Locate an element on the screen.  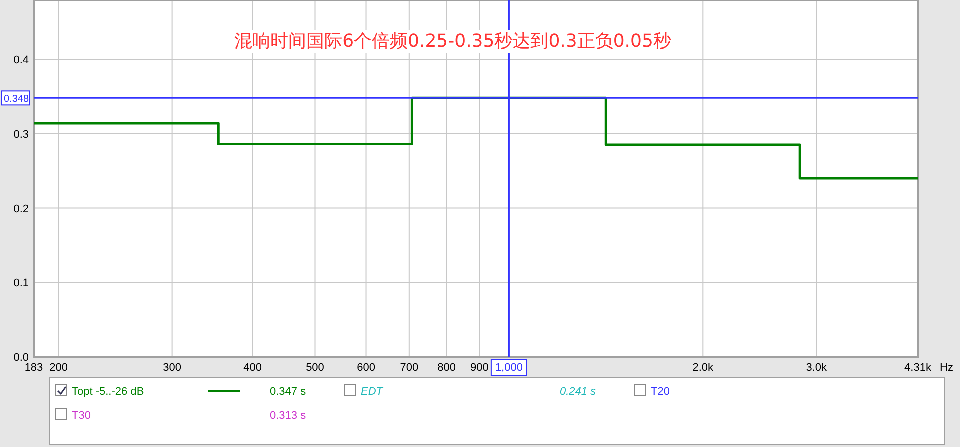
y-tick-label: 0.0 is located at coordinates (21, 358).